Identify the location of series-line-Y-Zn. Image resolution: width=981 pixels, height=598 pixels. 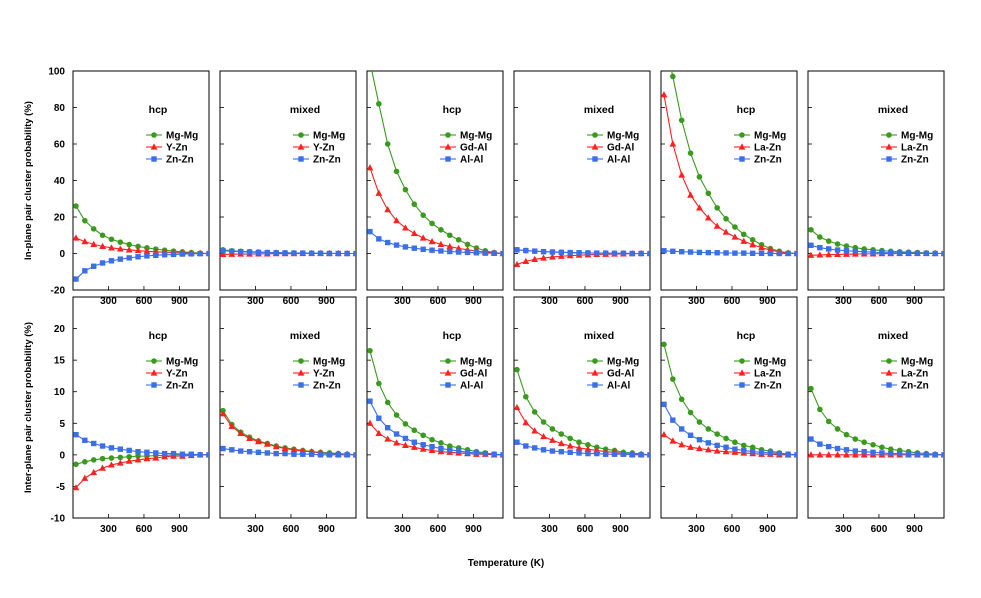
(289, 434).